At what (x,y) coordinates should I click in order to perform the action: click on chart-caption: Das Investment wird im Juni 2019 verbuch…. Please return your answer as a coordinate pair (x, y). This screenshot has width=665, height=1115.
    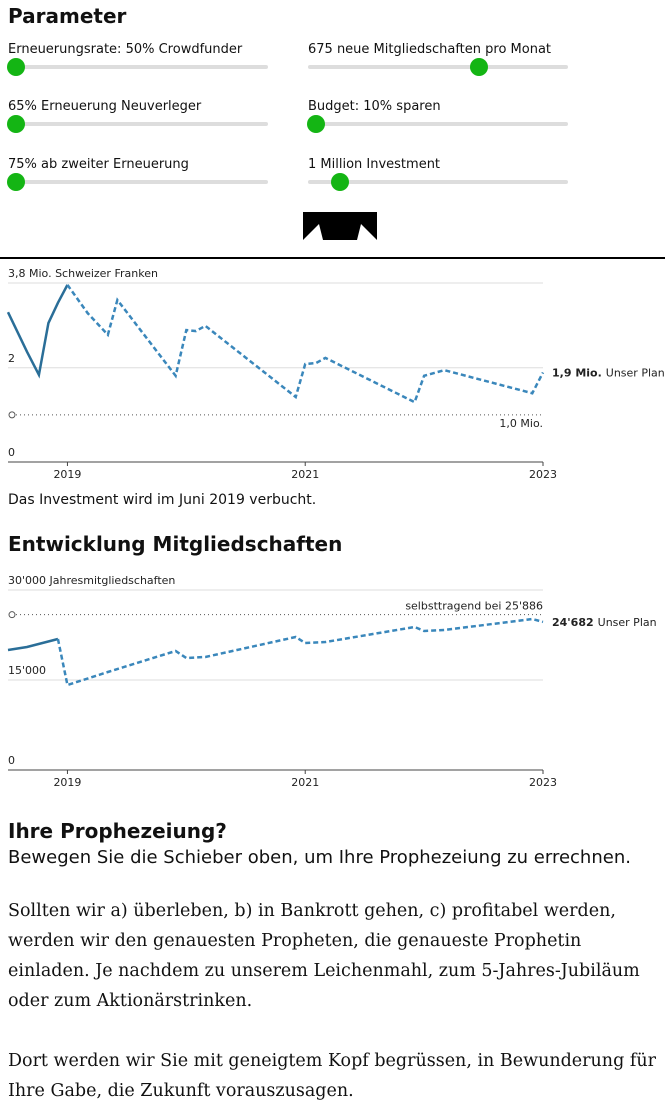
    Looking at the image, I should click on (162, 500).